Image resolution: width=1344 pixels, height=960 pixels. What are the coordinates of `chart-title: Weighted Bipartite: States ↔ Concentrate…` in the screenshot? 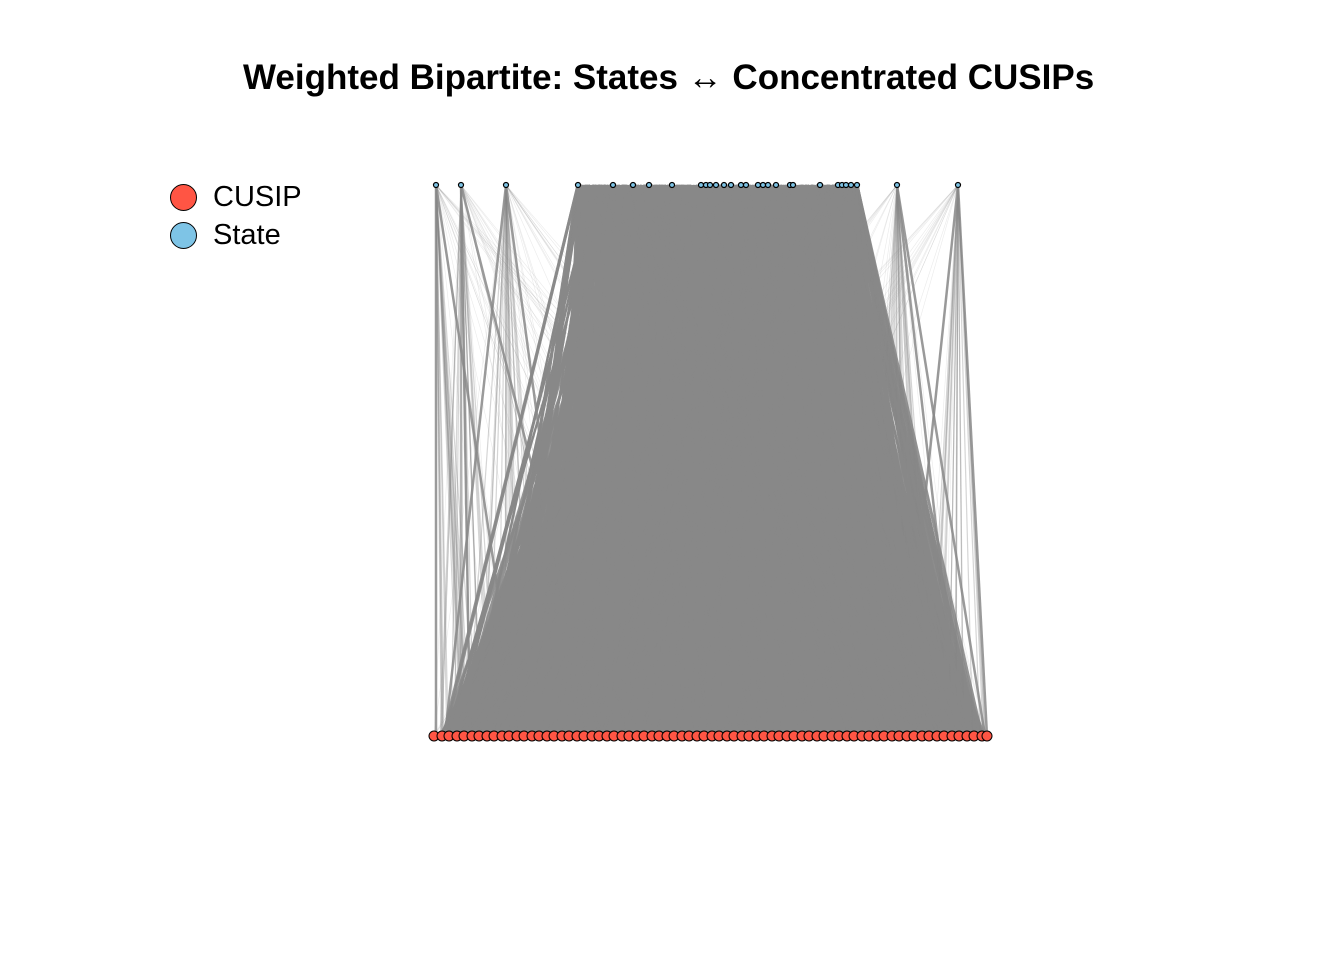 It's located at (669, 77).